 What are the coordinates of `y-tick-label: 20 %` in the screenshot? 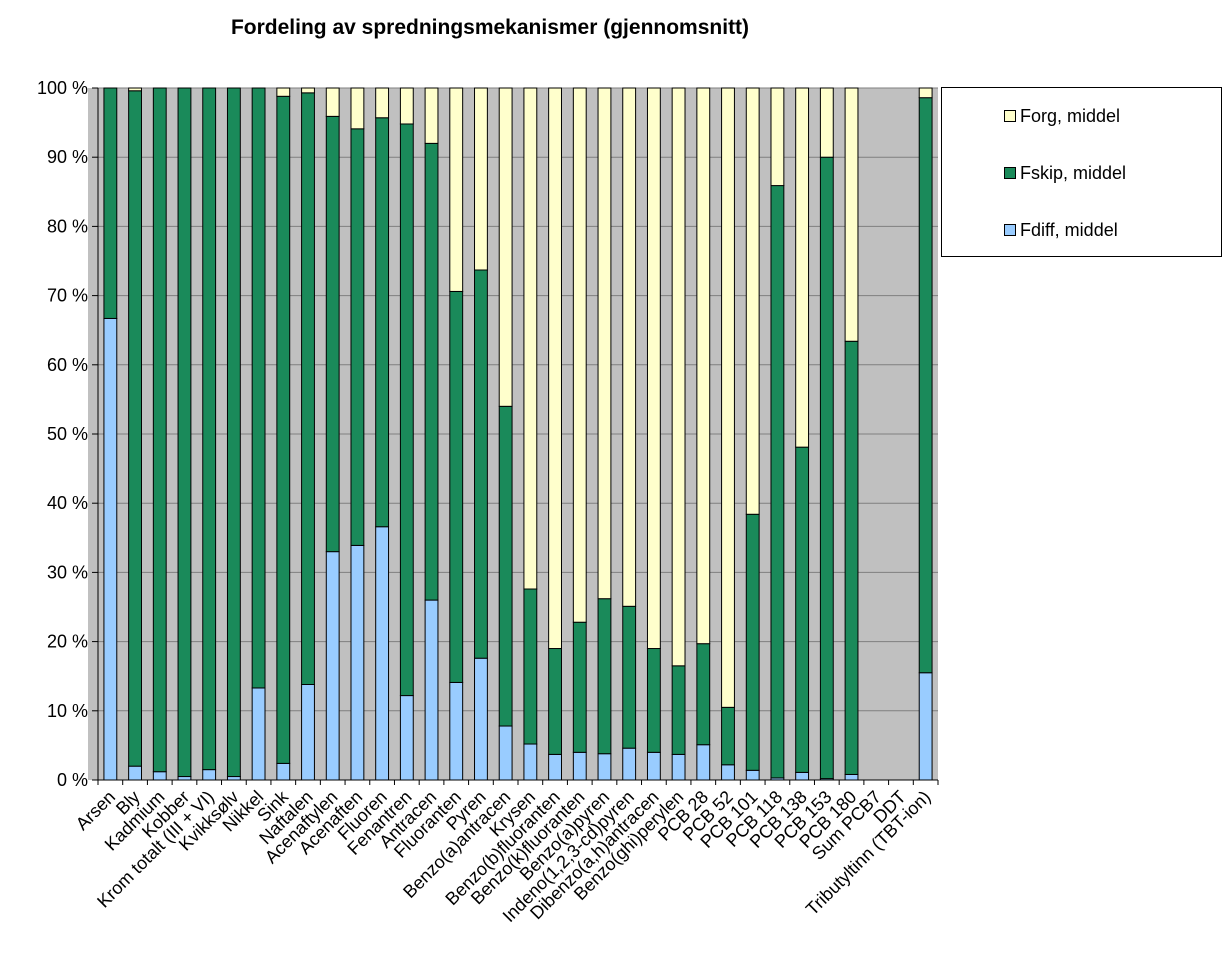 It's located at (67, 642).